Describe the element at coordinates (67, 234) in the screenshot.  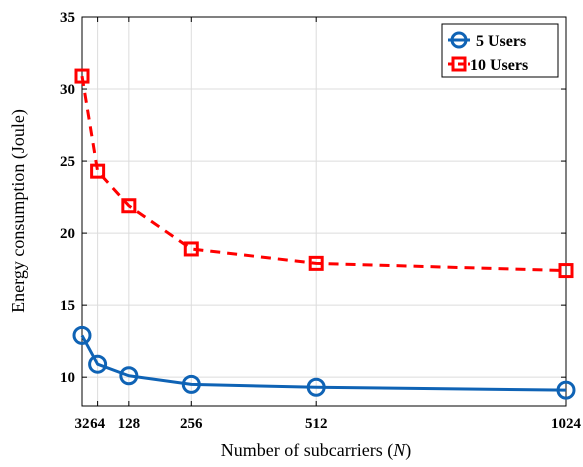
I see `y-tick-label: 20` at that location.